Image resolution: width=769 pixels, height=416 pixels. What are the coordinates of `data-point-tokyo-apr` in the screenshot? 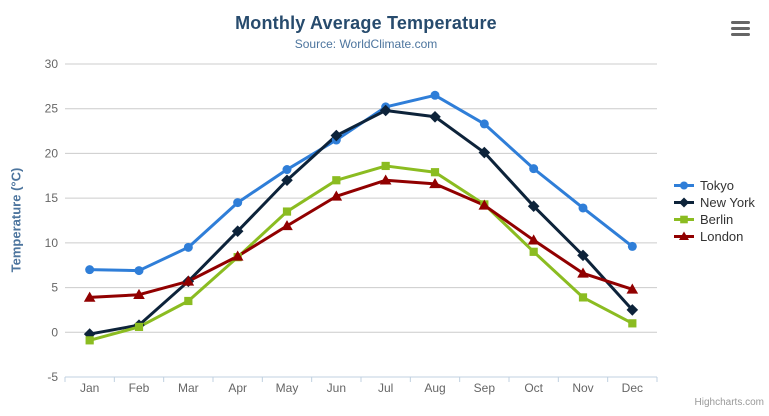 It's located at (238, 203).